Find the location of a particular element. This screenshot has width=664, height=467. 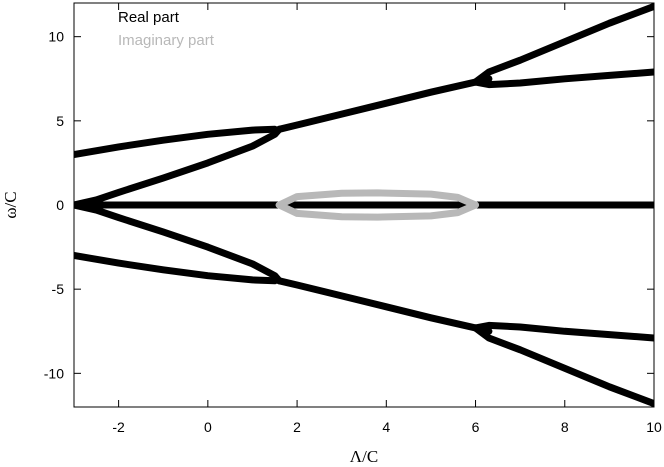

legend: Real part Imaginary part is located at coordinates (166, 29).